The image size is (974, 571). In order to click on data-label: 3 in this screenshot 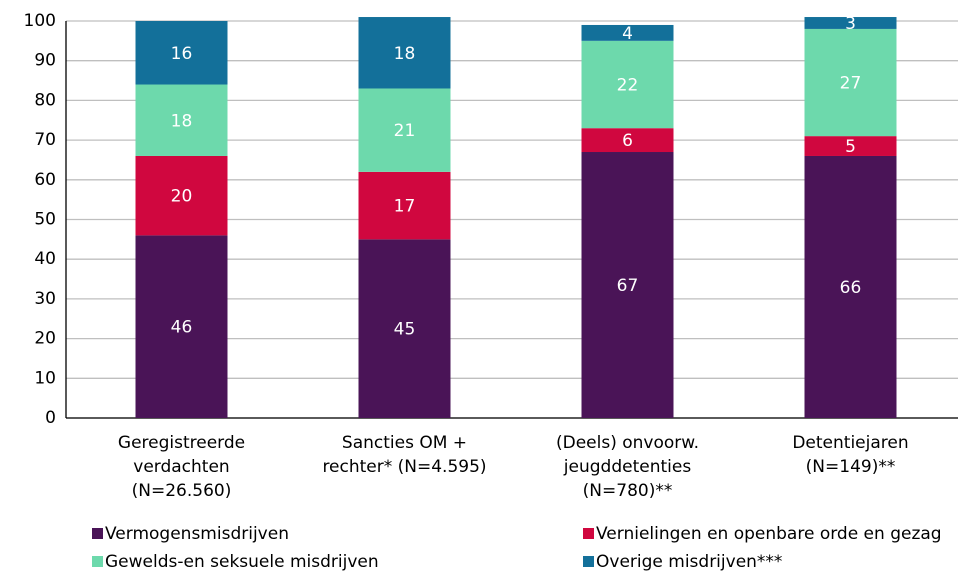, I will do `click(850, 24)`.